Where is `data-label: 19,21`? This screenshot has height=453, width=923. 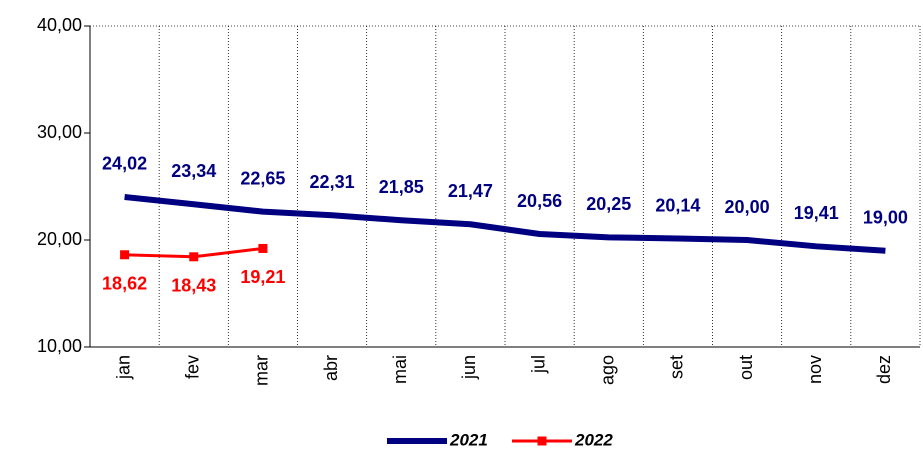 data-label: 19,21 is located at coordinates (262, 277).